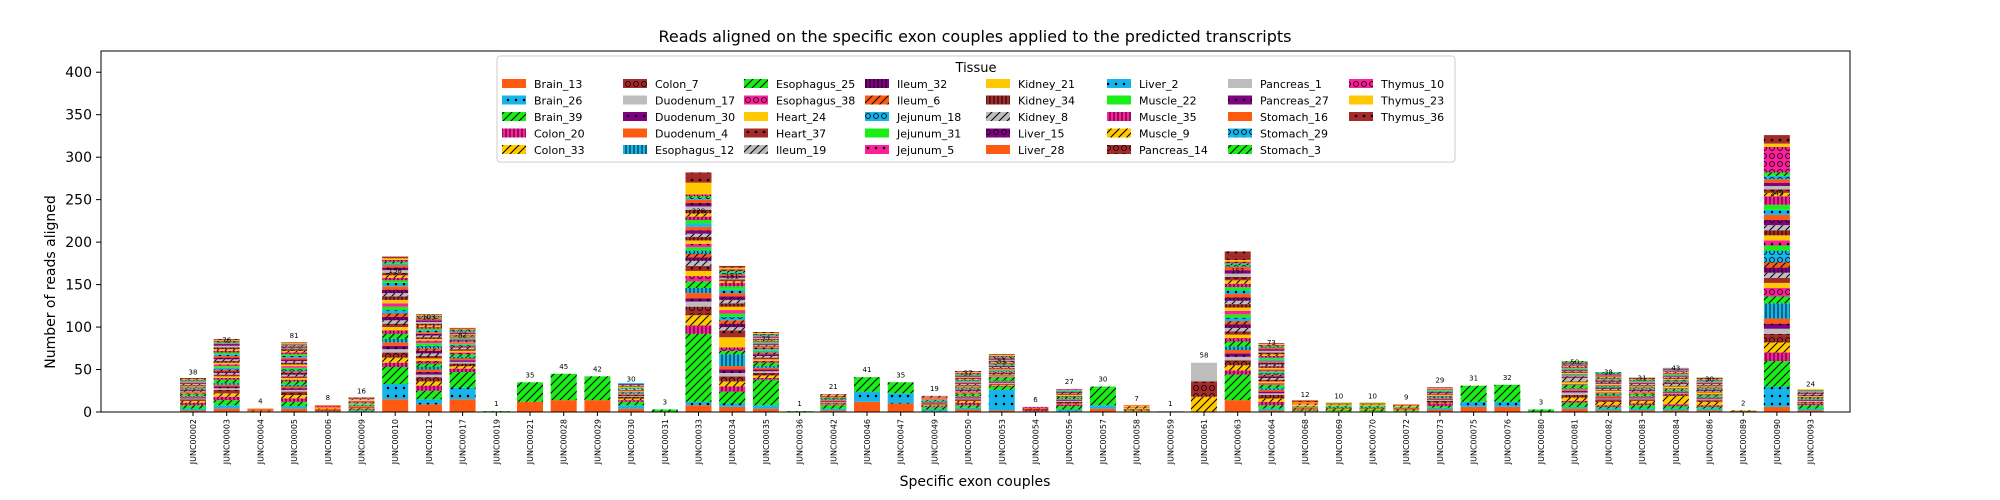 Image resolution: width=2000 pixels, height=500 pixels. I want to click on x-tick-label: JUNC00005, so click(294, 442).